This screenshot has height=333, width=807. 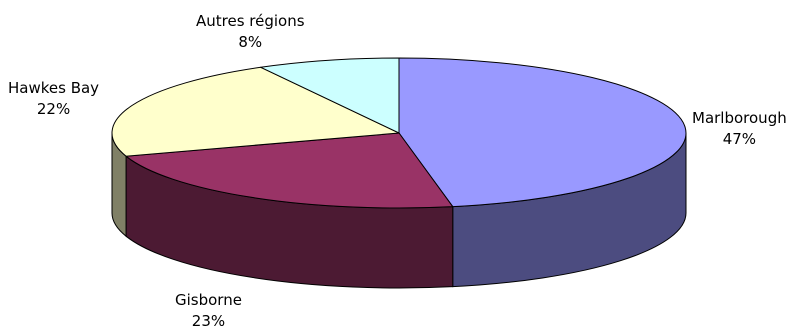 What do you see at coordinates (739, 118) in the screenshot?
I see `slice-name: Marlborough` at bounding box center [739, 118].